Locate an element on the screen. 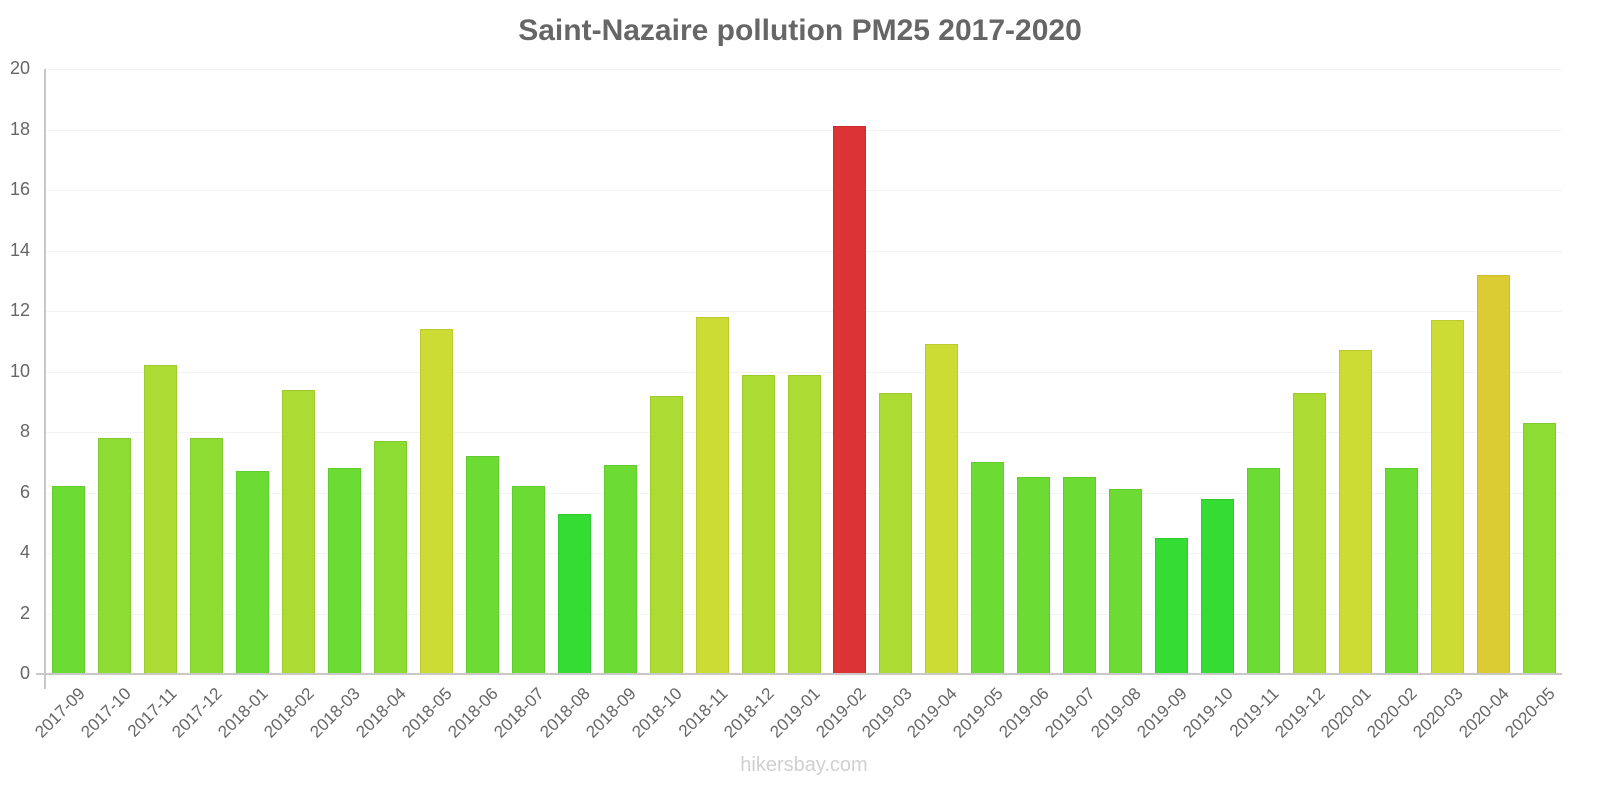  y-axis-line is located at coordinates (45, 379).